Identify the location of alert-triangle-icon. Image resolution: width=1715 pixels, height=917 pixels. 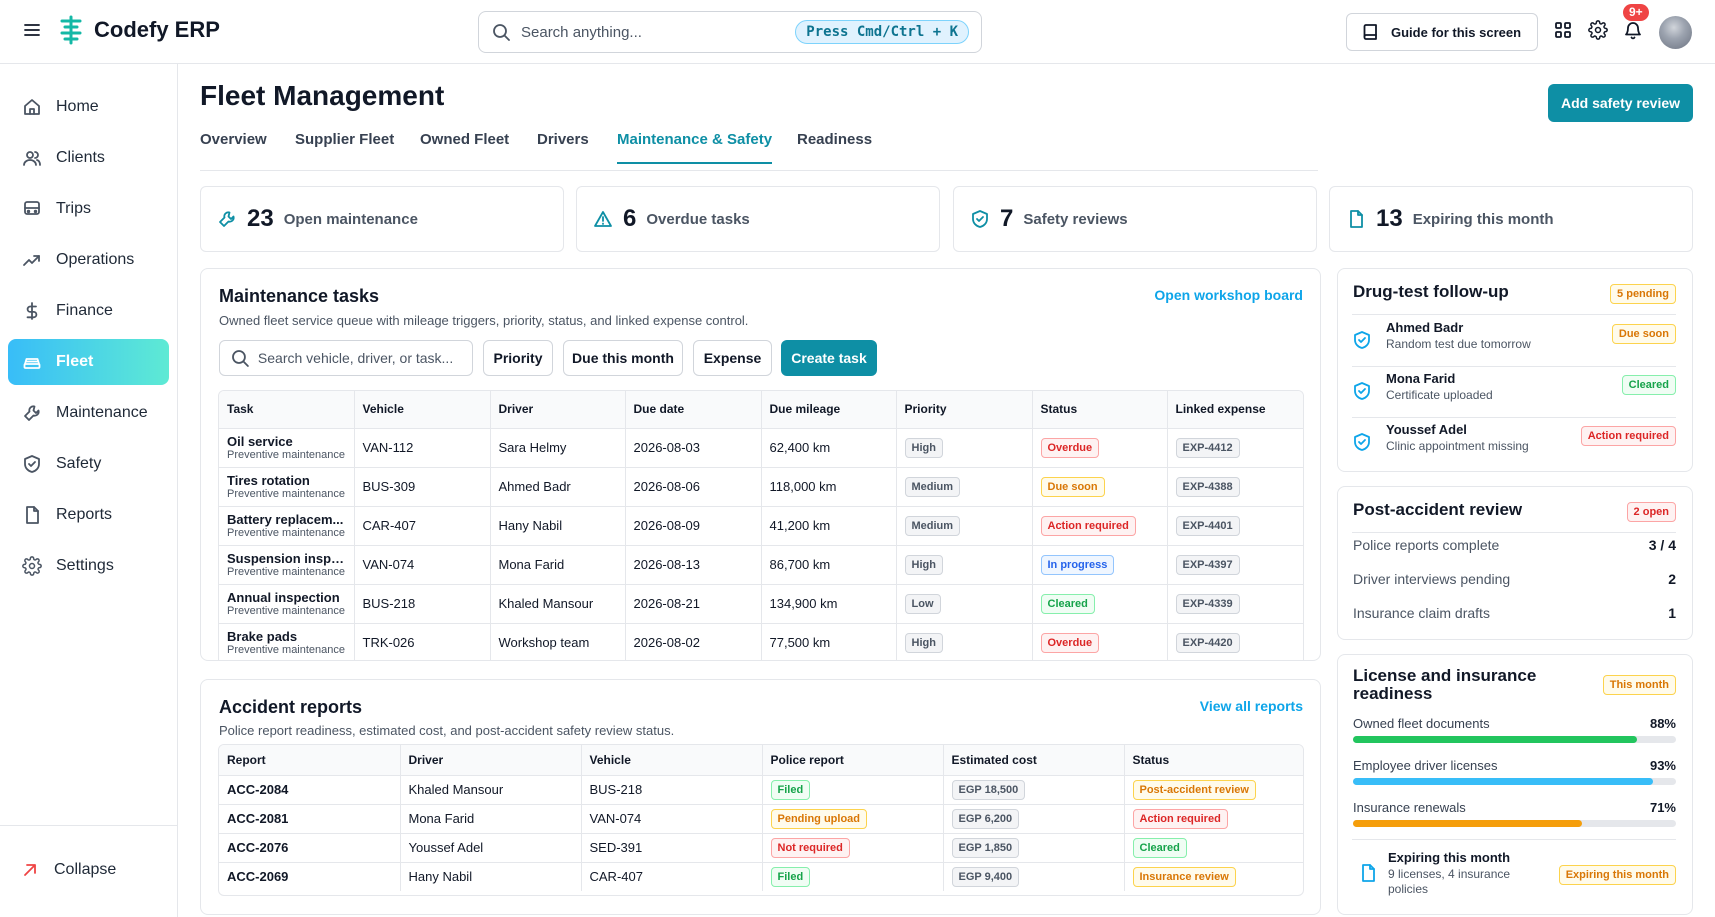
(603, 219).